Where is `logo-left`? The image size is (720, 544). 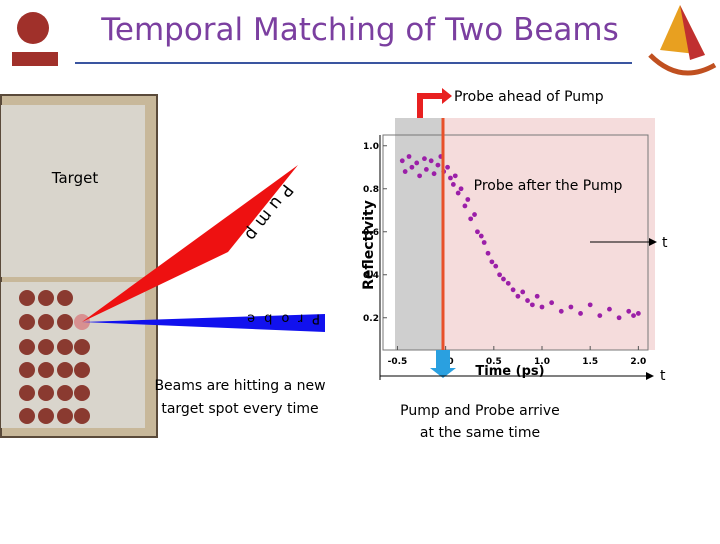
logo-left is located at coordinates (34, 40).